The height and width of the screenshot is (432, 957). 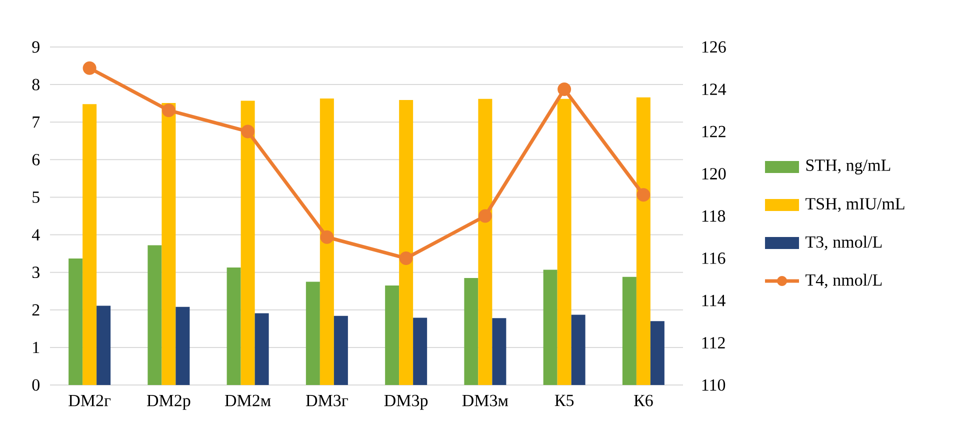 I want to click on y2-tick-label: 118, so click(x=714, y=216).